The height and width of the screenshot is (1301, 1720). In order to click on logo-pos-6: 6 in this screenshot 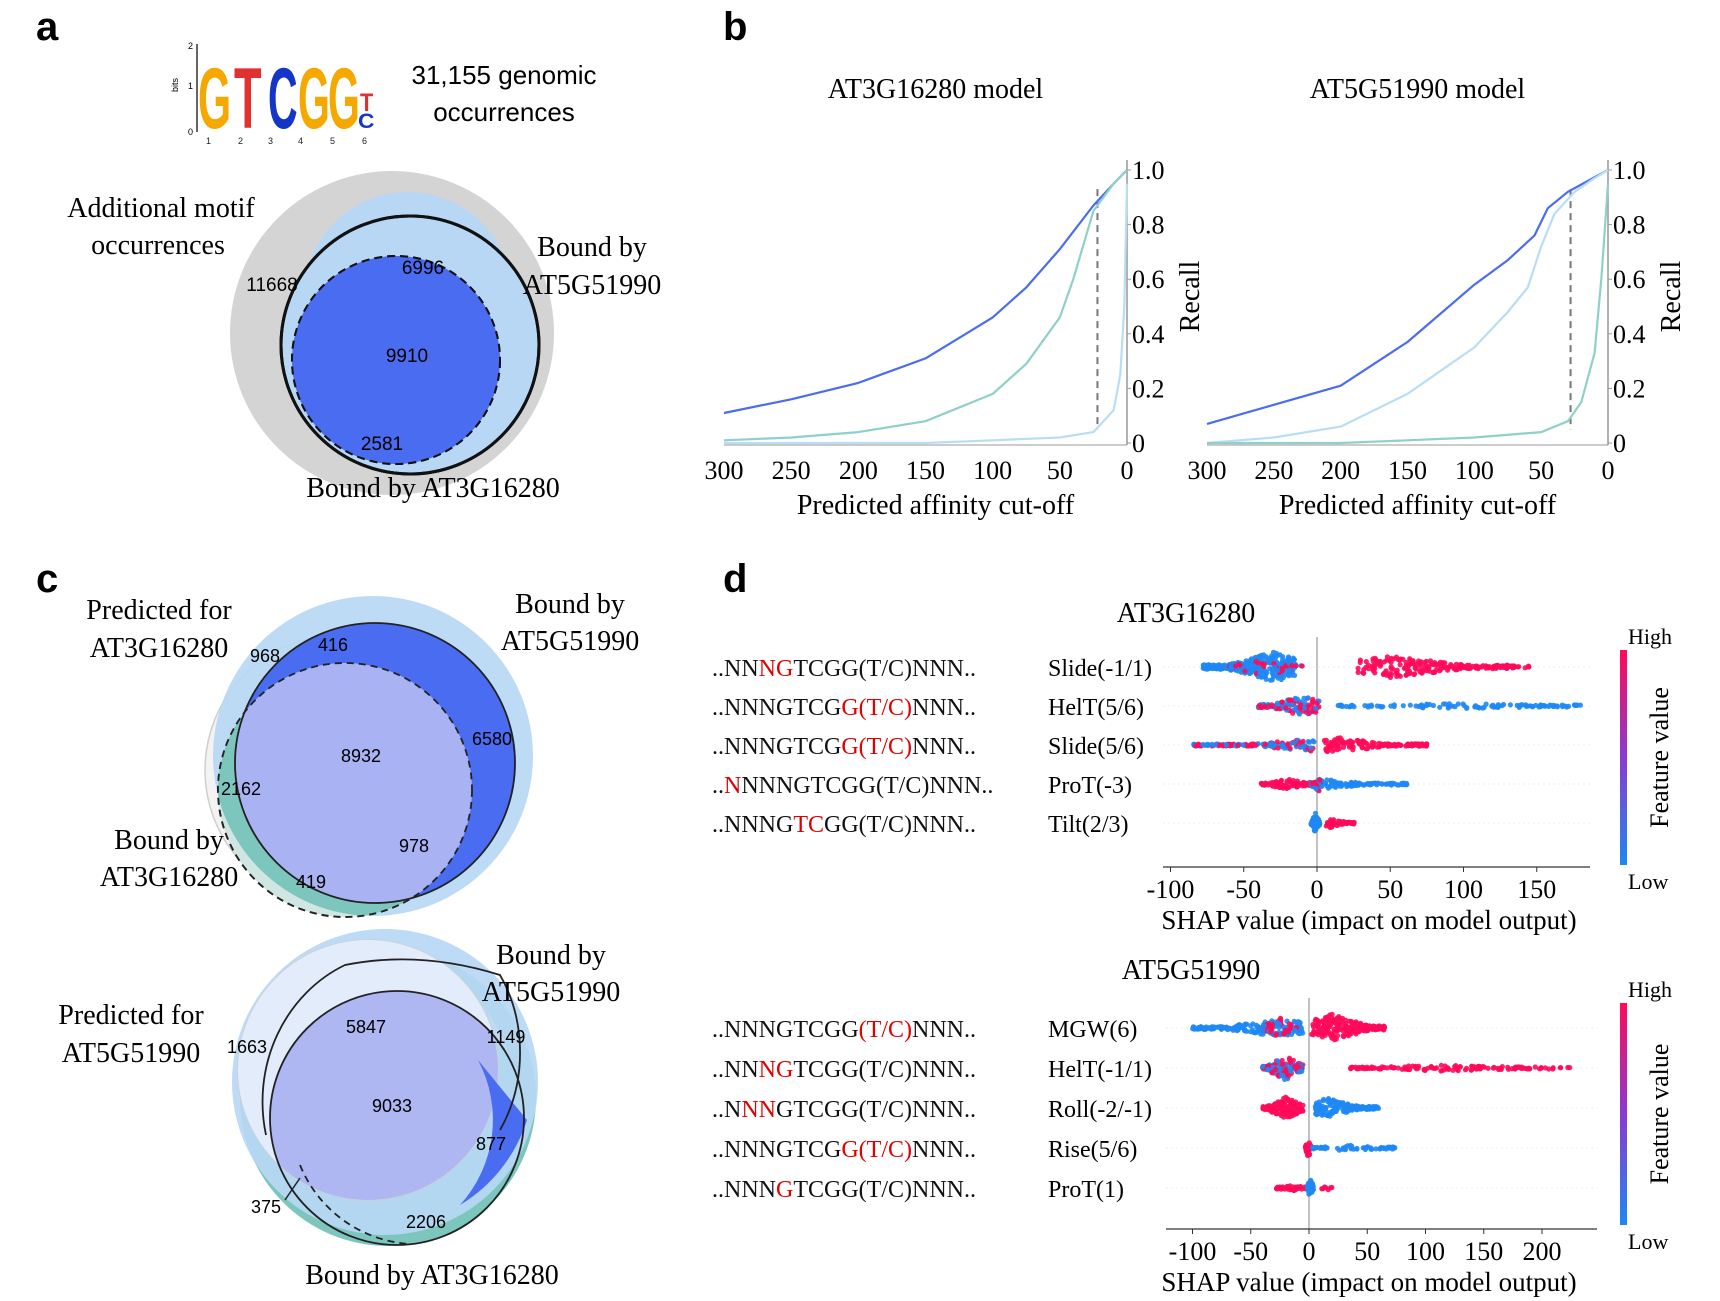, I will do `click(364, 141)`.